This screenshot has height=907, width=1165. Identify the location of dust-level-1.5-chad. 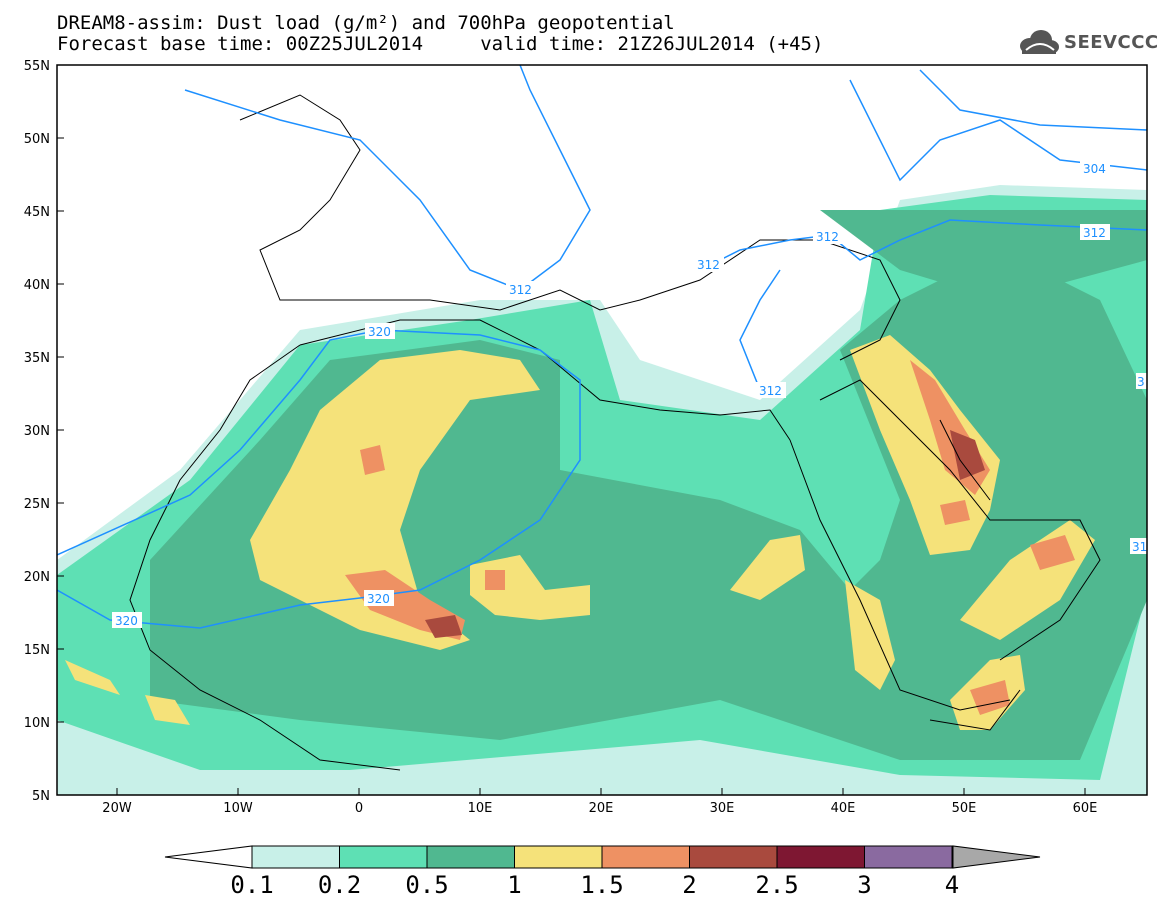
(495, 580).